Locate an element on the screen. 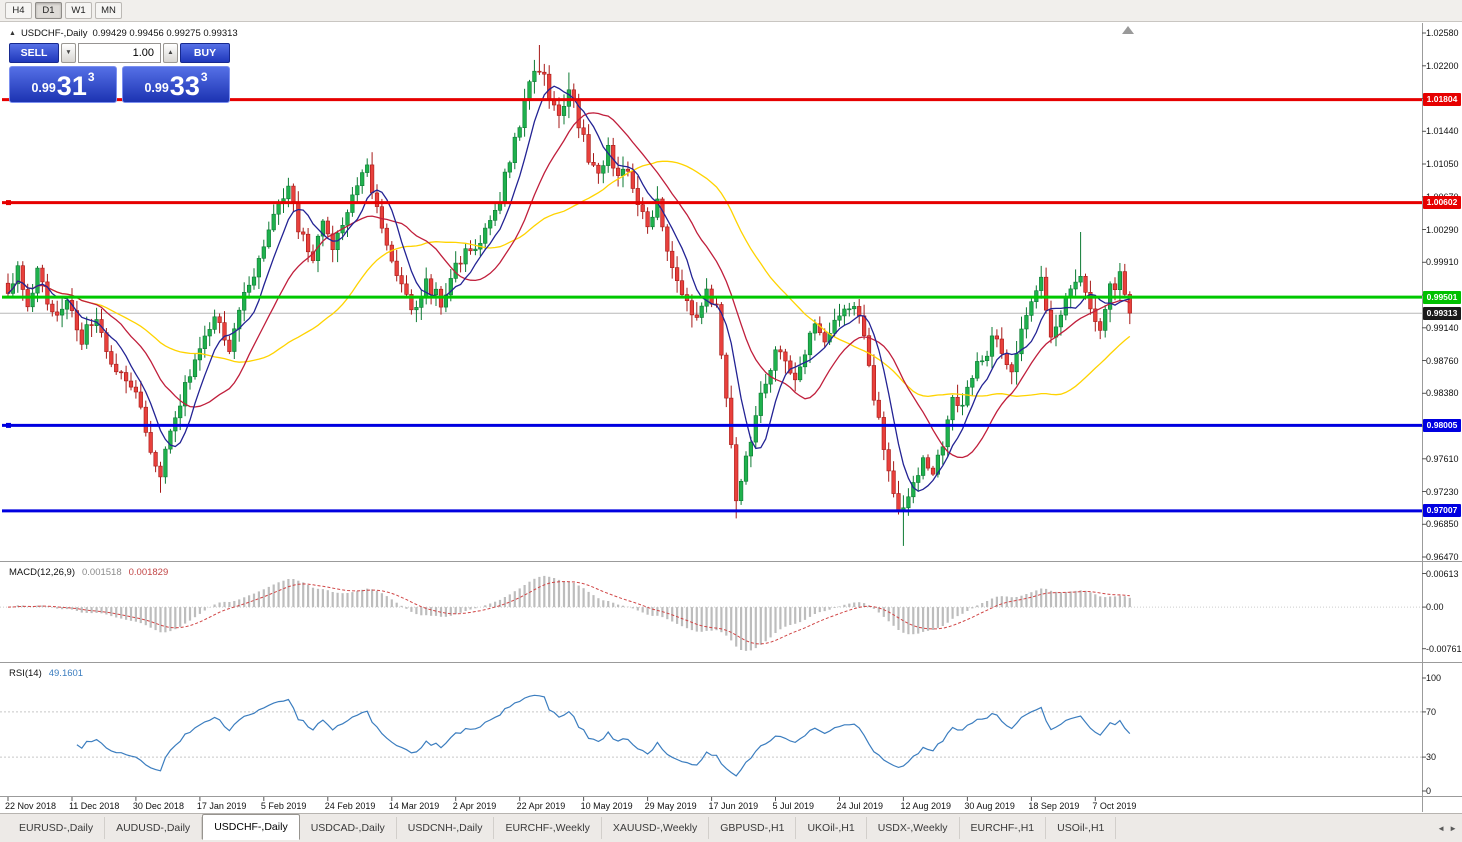 The height and width of the screenshot is (842, 1462). chart-tab-ukoil-h1: UKOil-,H1 is located at coordinates (831, 828).